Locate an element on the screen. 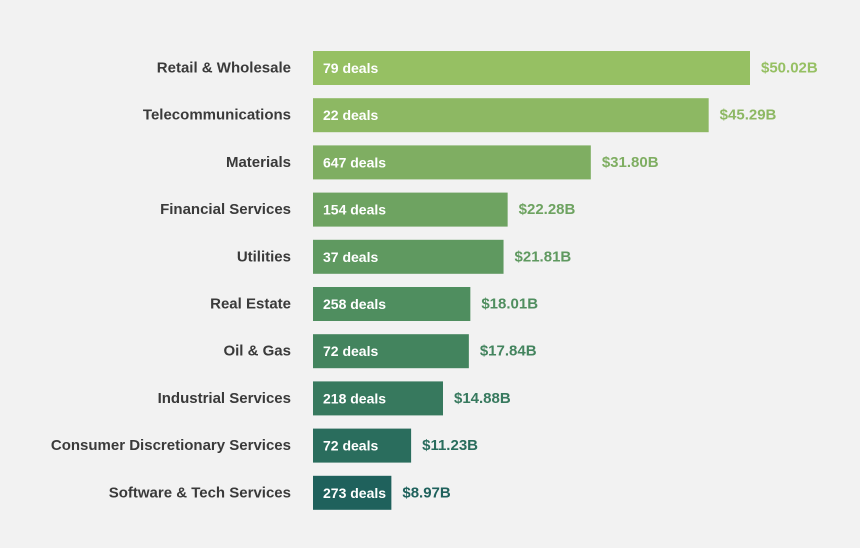 The height and width of the screenshot is (548, 860). category-label: Consumer Discretionary Services is located at coordinates (171, 445).